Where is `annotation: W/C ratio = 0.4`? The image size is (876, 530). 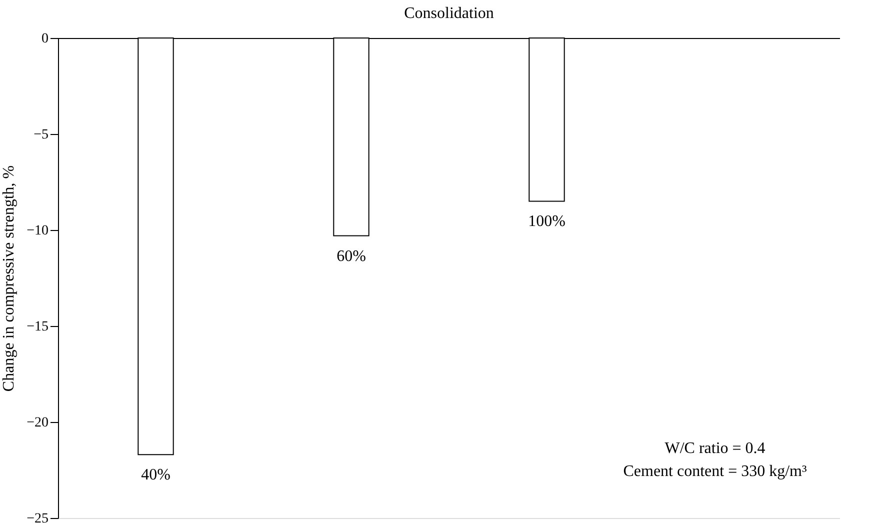
annotation: W/C ratio = 0.4 is located at coordinates (715, 448).